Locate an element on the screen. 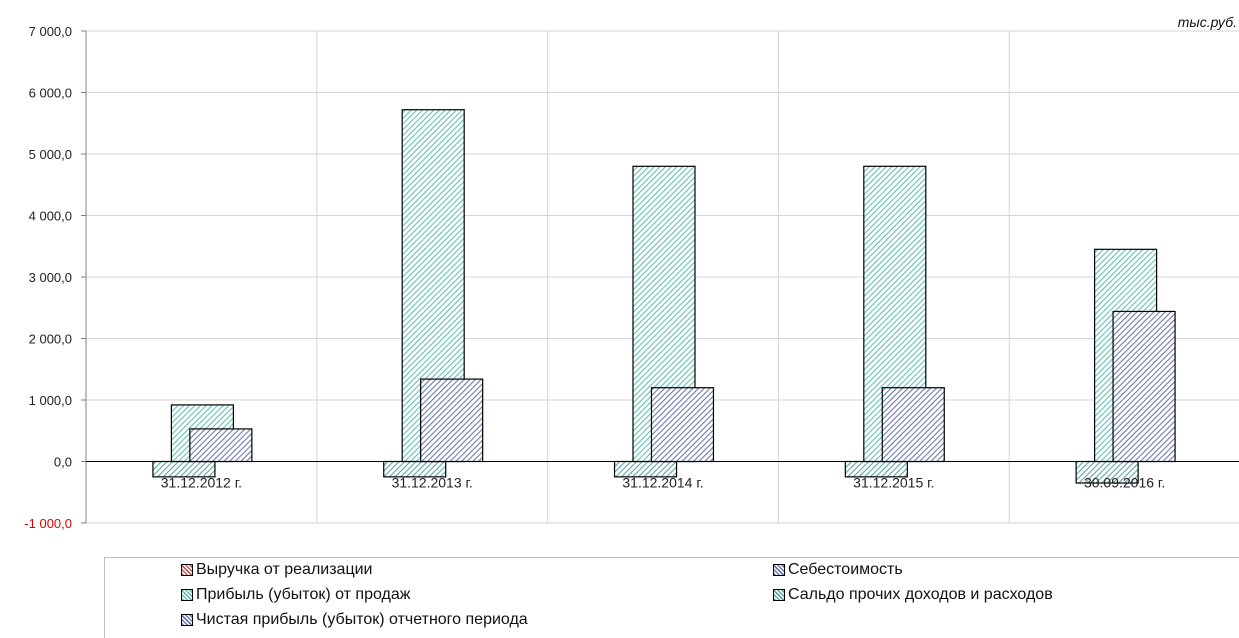 The image size is (1239, 638). legend-item-other-balance: Сальдо прочих доходов и расходов is located at coordinates (913, 595).